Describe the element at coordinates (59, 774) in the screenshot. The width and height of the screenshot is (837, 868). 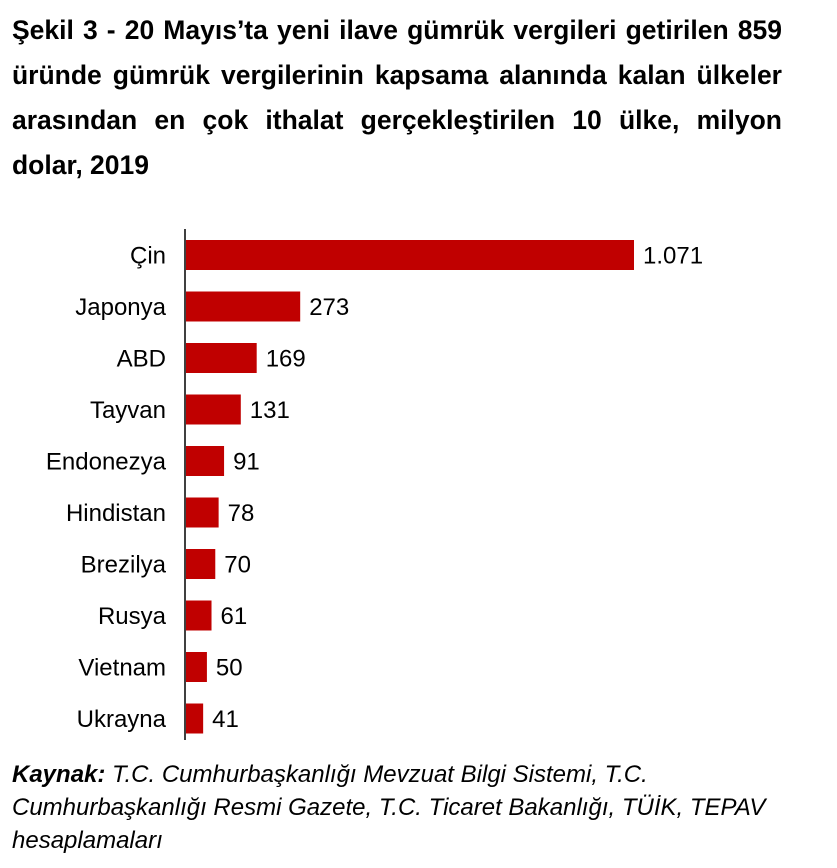
I see `source-label: Kaynak:` at that location.